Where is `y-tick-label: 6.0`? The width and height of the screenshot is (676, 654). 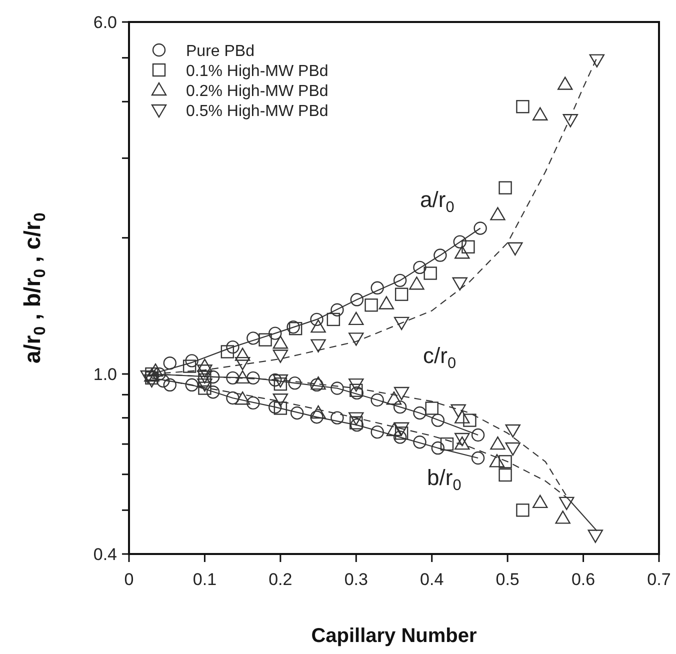
y-tick-label: 6.0 is located at coordinates (105, 22).